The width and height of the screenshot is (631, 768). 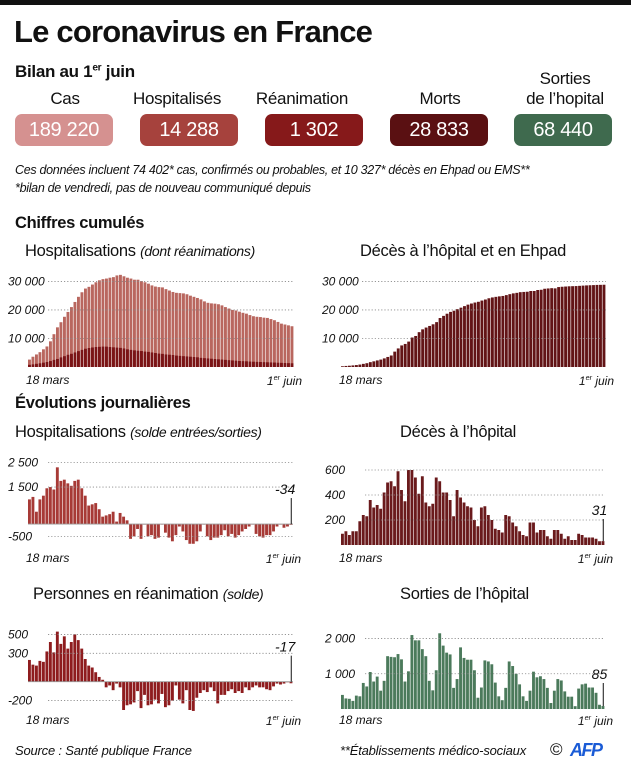 I want to click on kpi-value-sorties: 68 440, so click(x=563, y=130).